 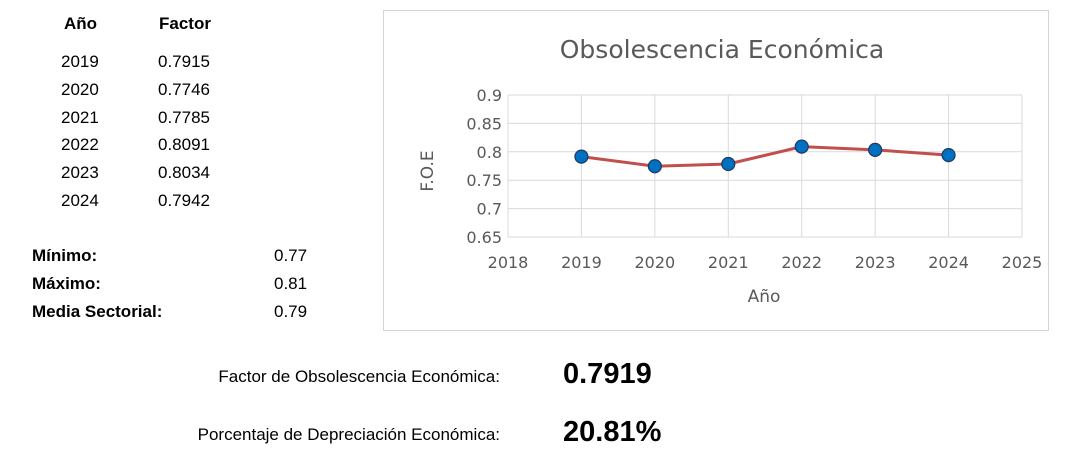 What do you see at coordinates (97, 311) in the screenshot?
I see `mean-label: Media Sectorial:` at bounding box center [97, 311].